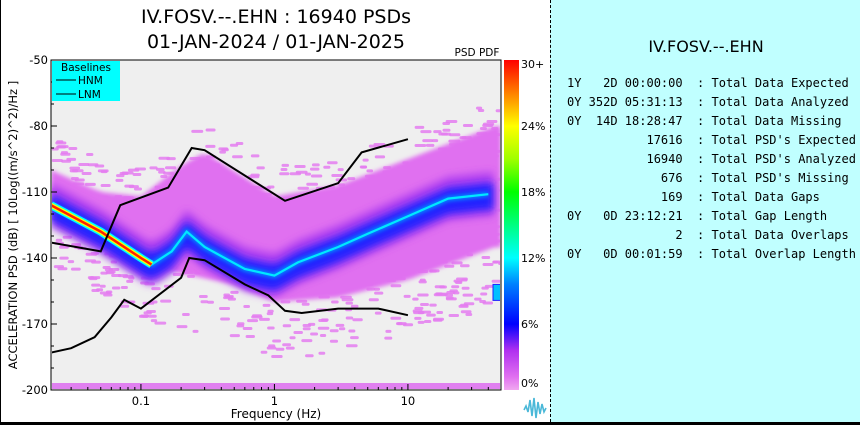 The height and width of the screenshot is (425, 860). I want to click on stat-value: 2, so click(625, 235).